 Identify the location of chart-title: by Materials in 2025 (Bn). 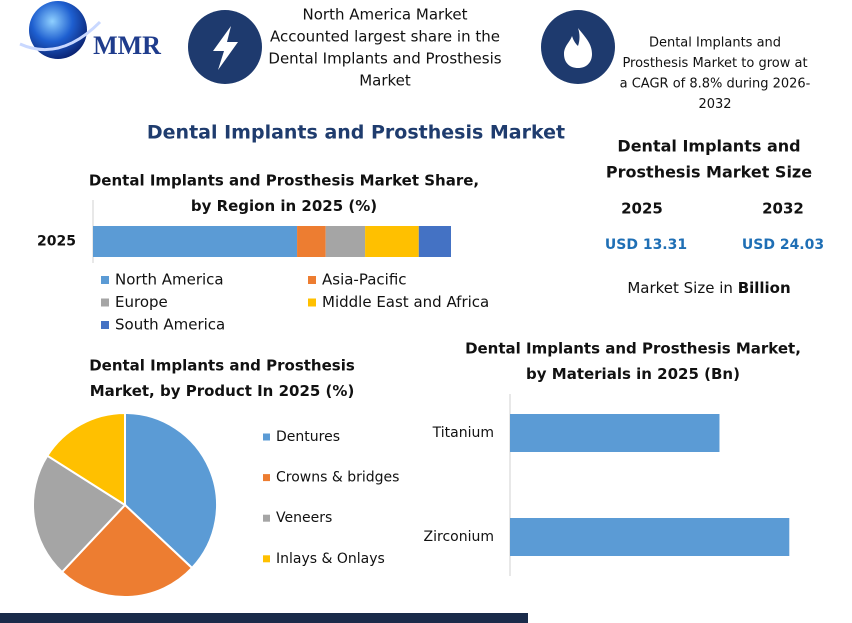
(633, 374).